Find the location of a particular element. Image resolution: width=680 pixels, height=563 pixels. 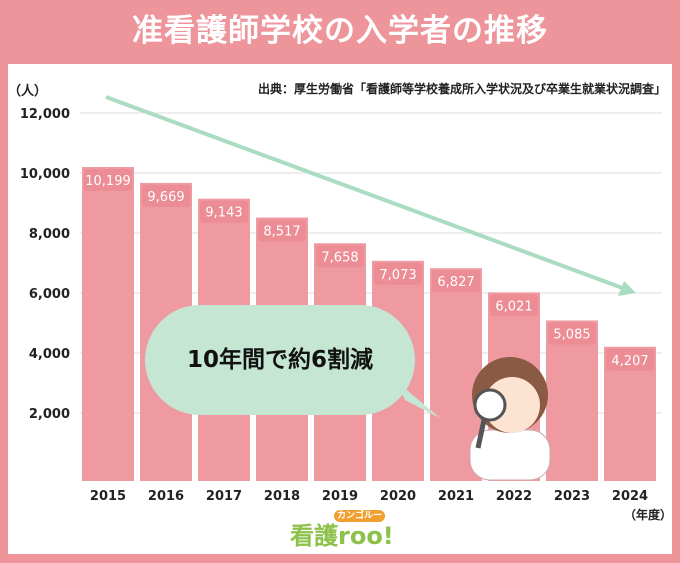

logo: カンゴルー 看護roo! is located at coordinates (342, 530).